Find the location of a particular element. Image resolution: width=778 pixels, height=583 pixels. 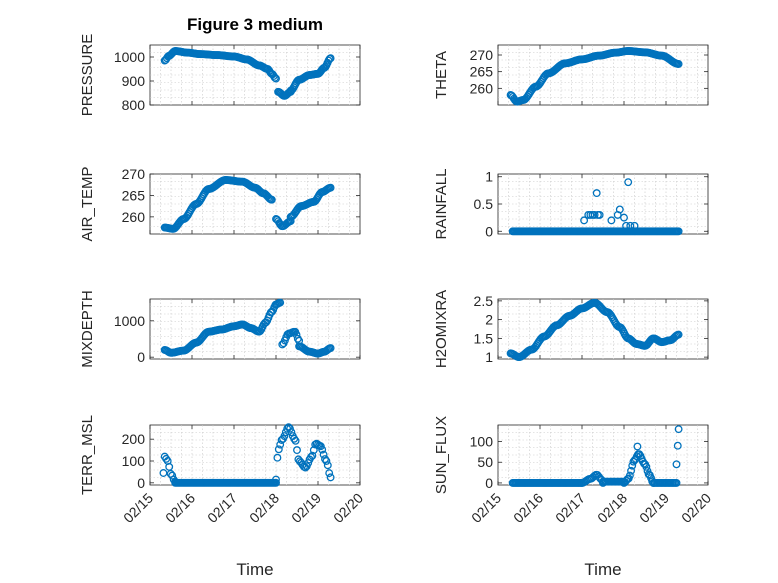

y-axis-label: H2OMIXRA is located at coordinates (441, 329).